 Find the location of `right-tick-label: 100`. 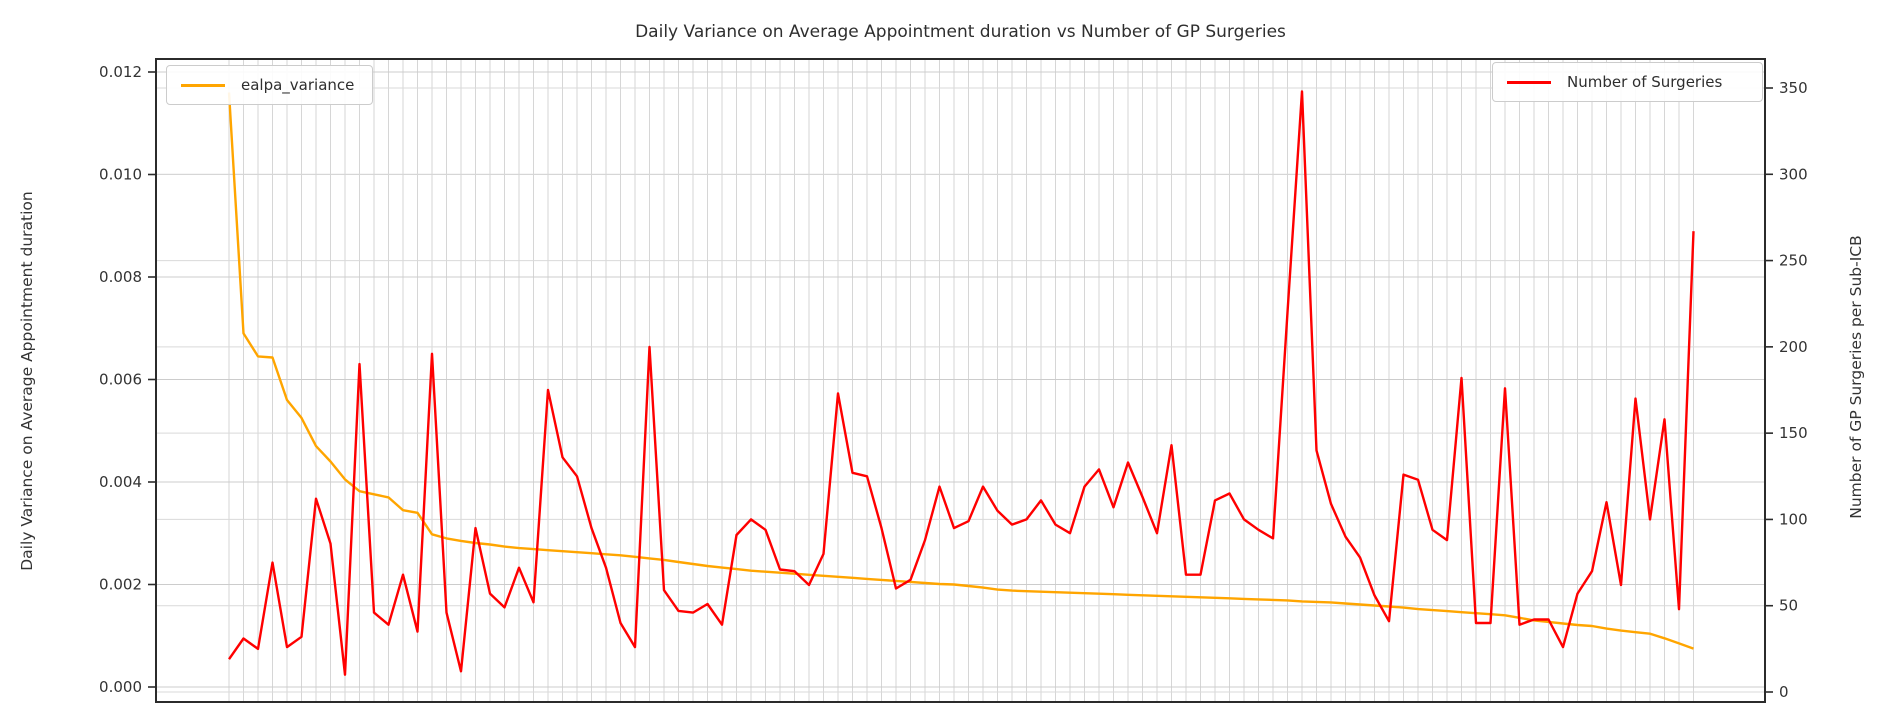

right-tick-label: 100 is located at coordinates (1793, 519).